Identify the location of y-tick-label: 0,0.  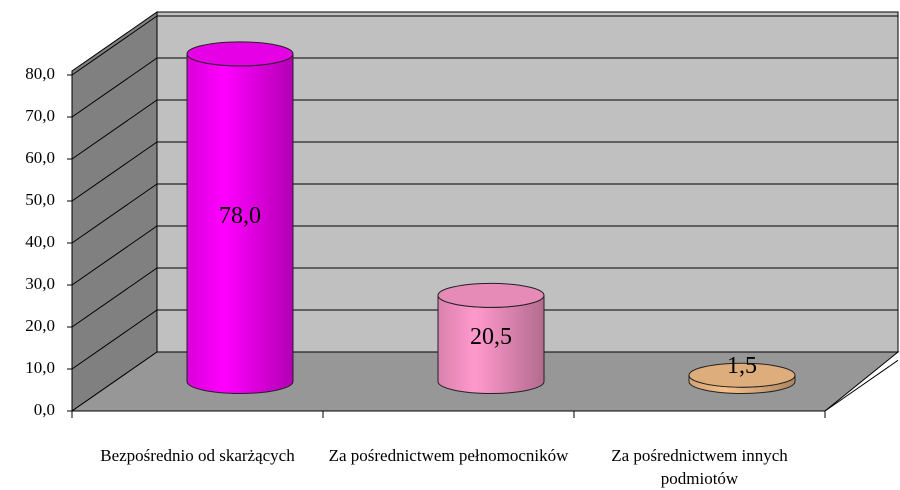
(44, 409).